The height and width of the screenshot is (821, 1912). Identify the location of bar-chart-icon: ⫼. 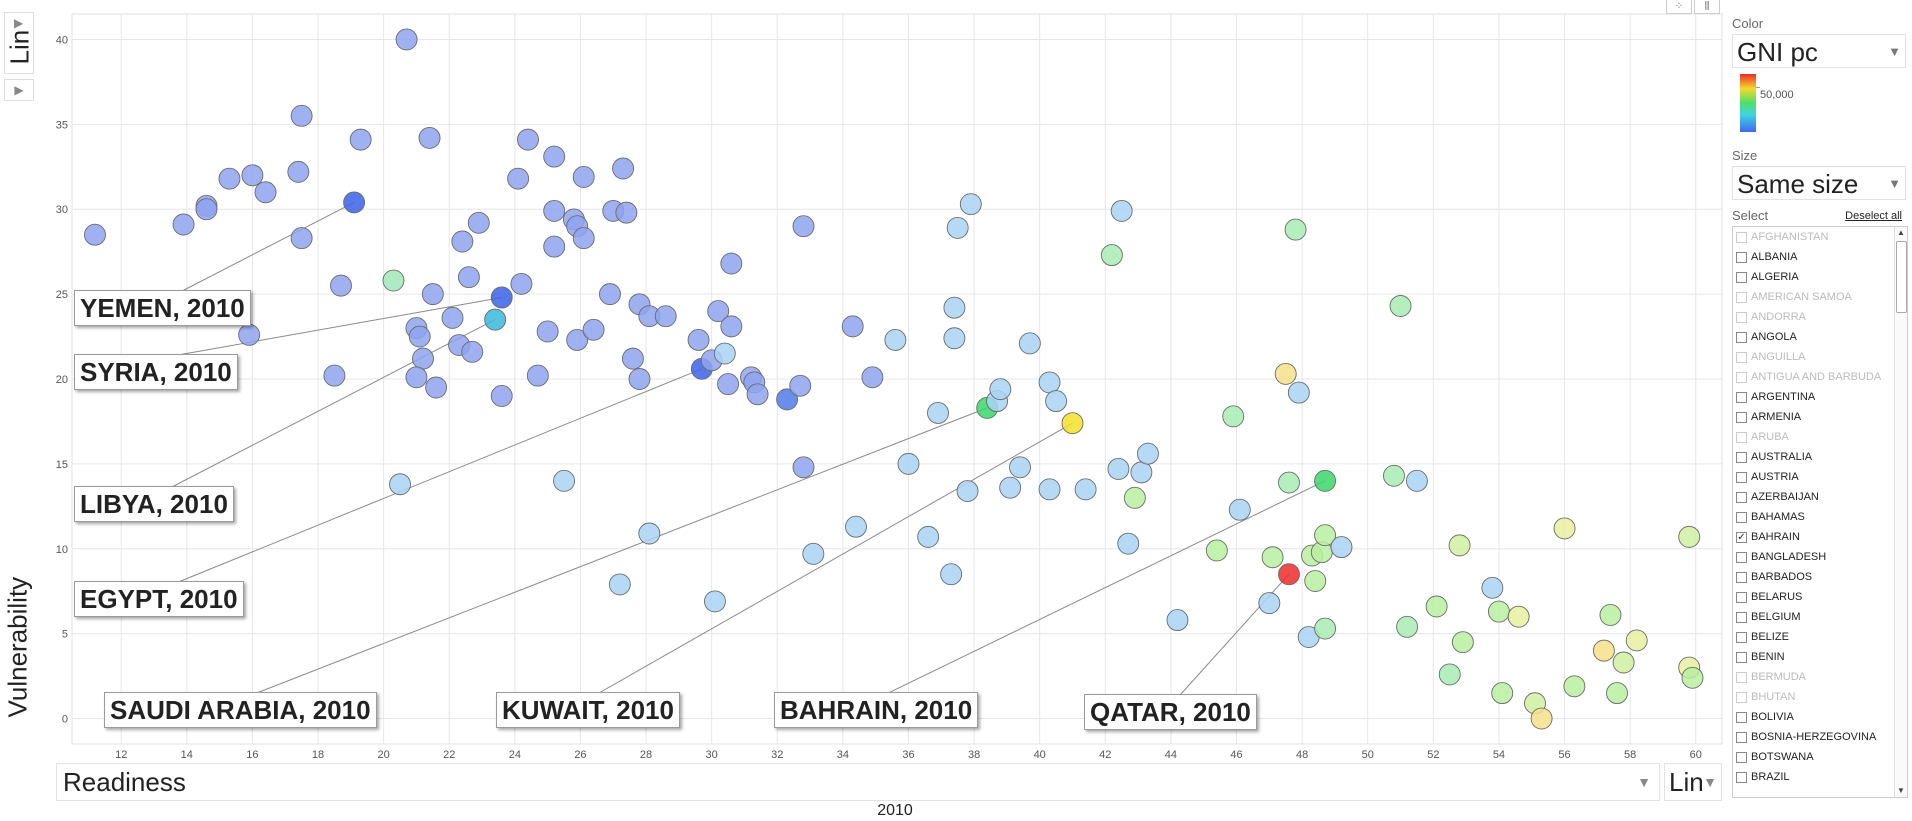
(1707, 7).